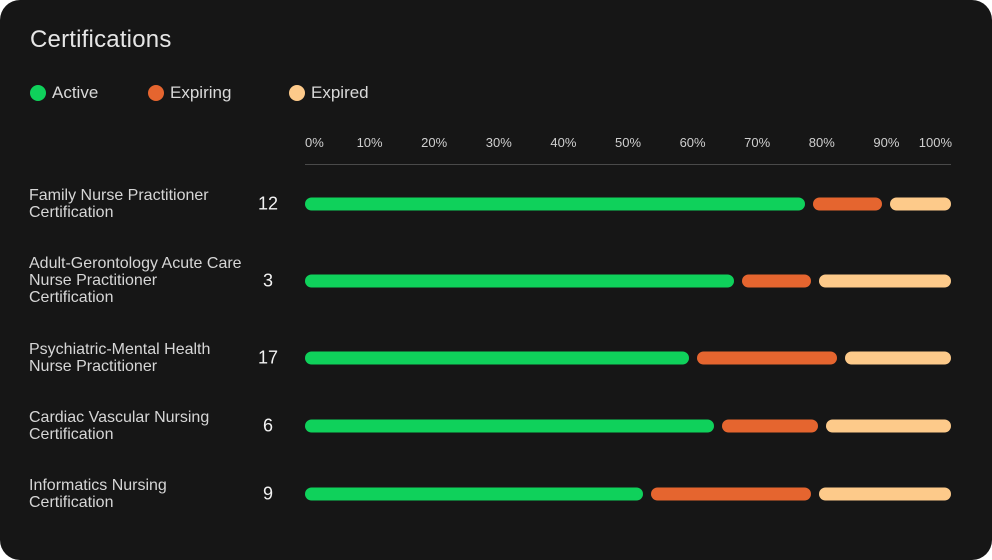  Describe the element at coordinates (563, 142) in the screenshot. I see `x-tick-label: 40%` at that location.